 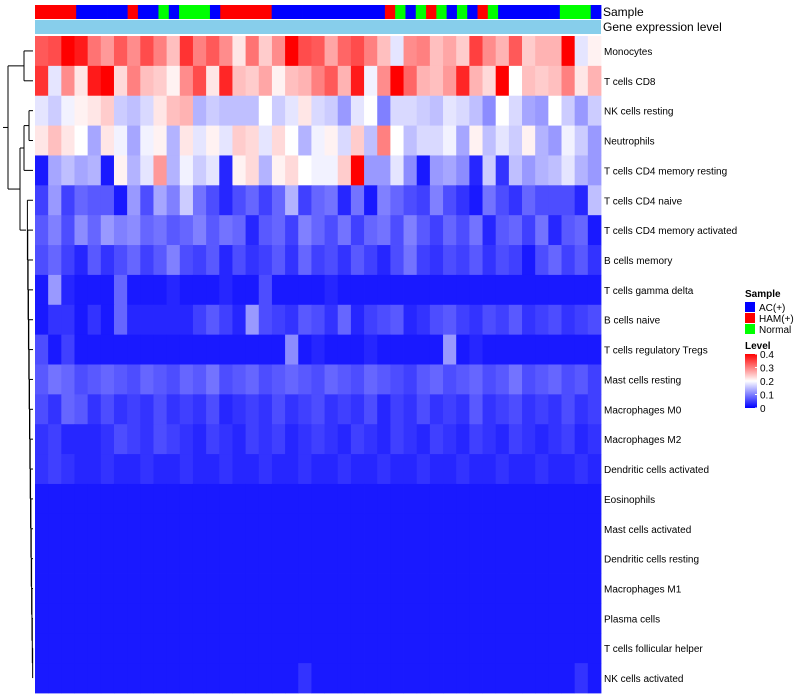 I want to click on row-label: Monocytes, so click(x=628, y=52).